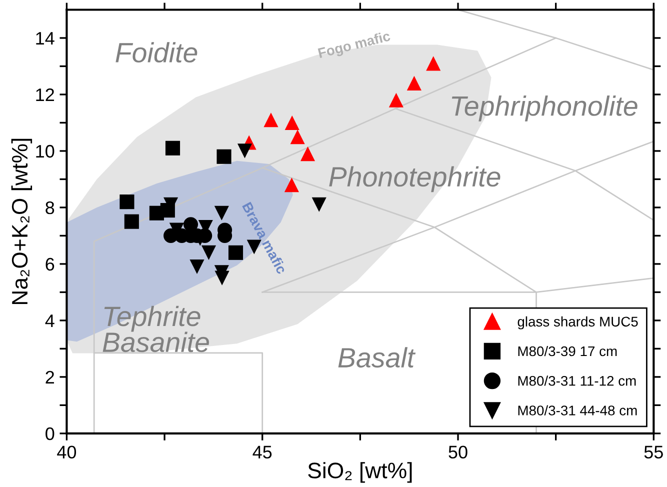 This screenshot has height=487, width=667. What do you see at coordinates (45, 38) in the screenshot?
I see `y-tick-label: 14` at bounding box center [45, 38].